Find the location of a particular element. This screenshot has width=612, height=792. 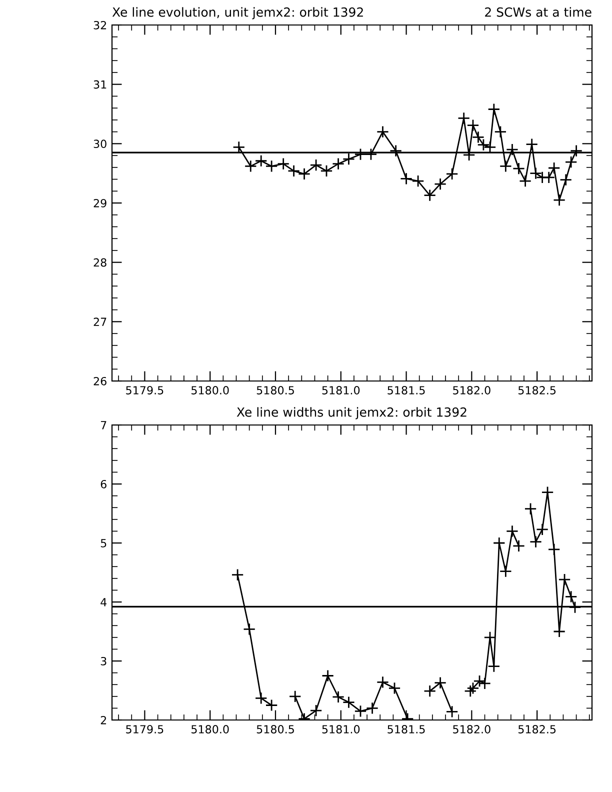

chart-subtitle: 2 SCWs at a time is located at coordinates (538, 12).